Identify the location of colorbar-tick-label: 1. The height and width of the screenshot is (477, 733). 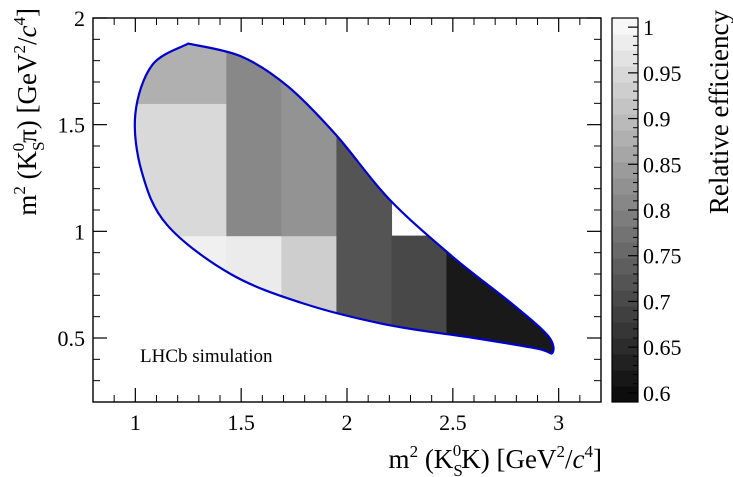
(648, 27).